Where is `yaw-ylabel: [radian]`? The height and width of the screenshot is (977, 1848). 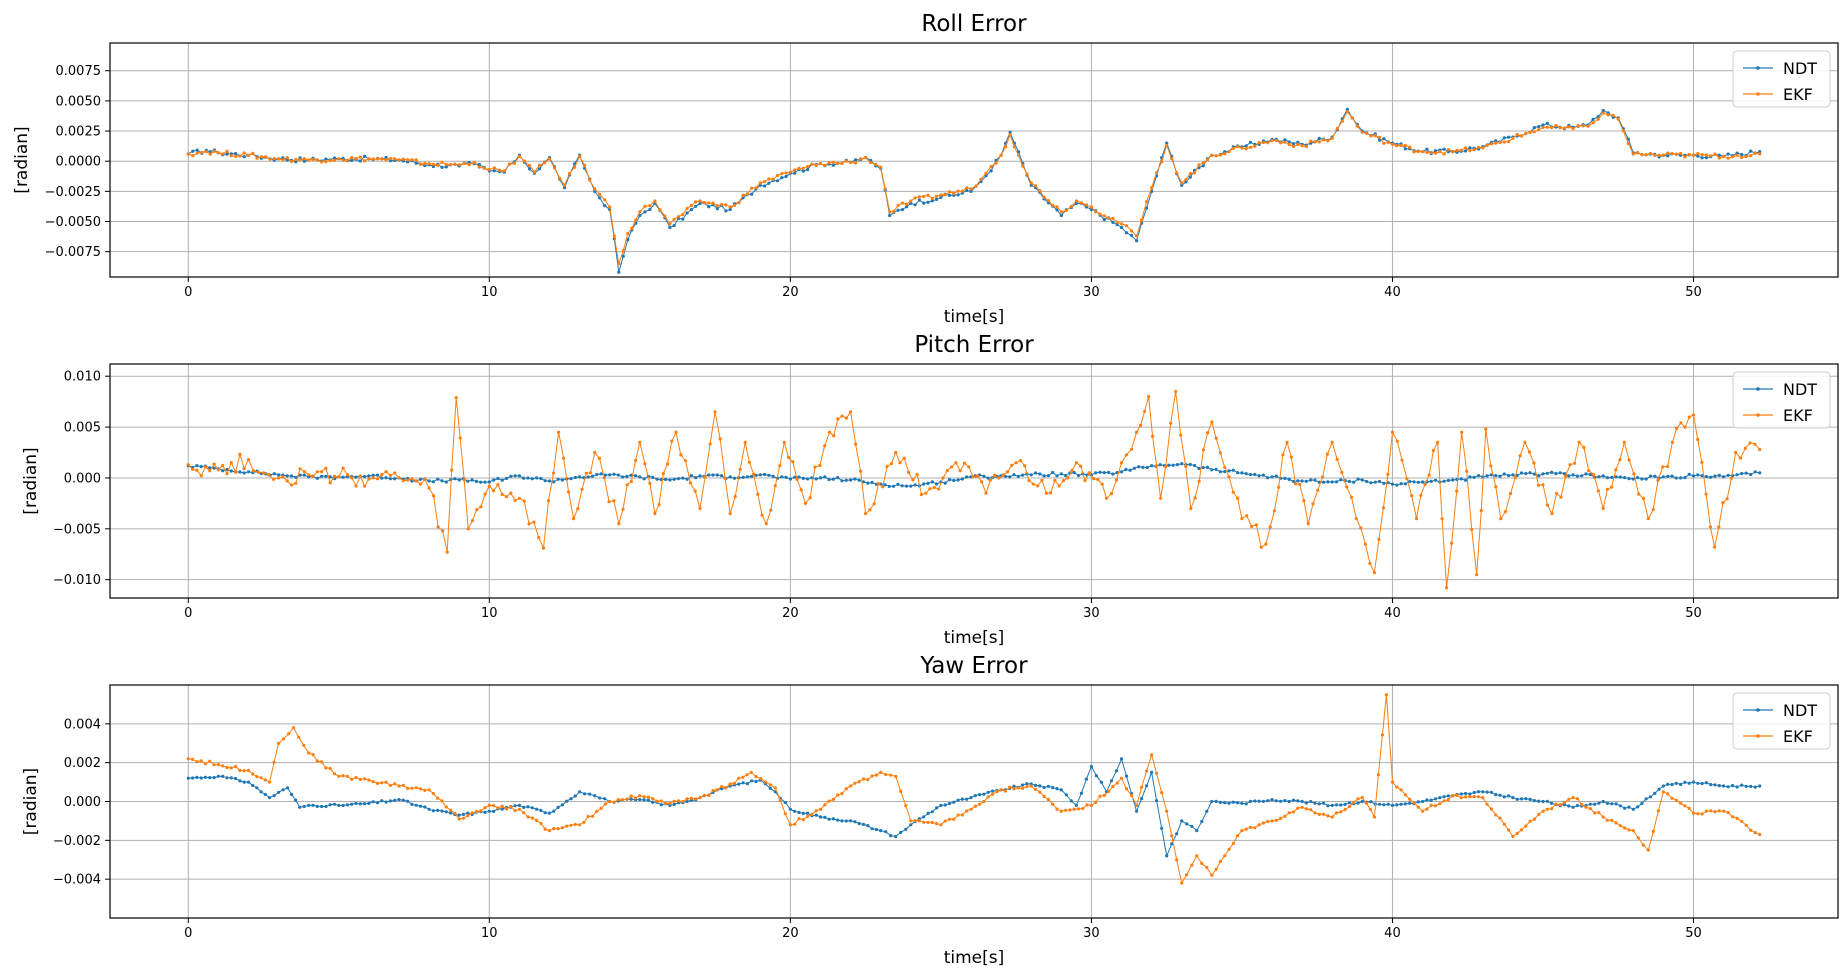 yaw-ylabel: [radian] is located at coordinates (31, 801).